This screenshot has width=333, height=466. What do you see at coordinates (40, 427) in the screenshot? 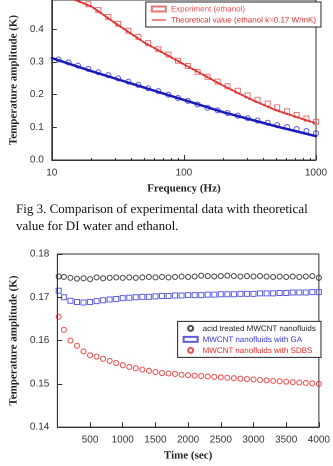
I see `y-tick-label: 0.14` at bounding box center [40, 427].